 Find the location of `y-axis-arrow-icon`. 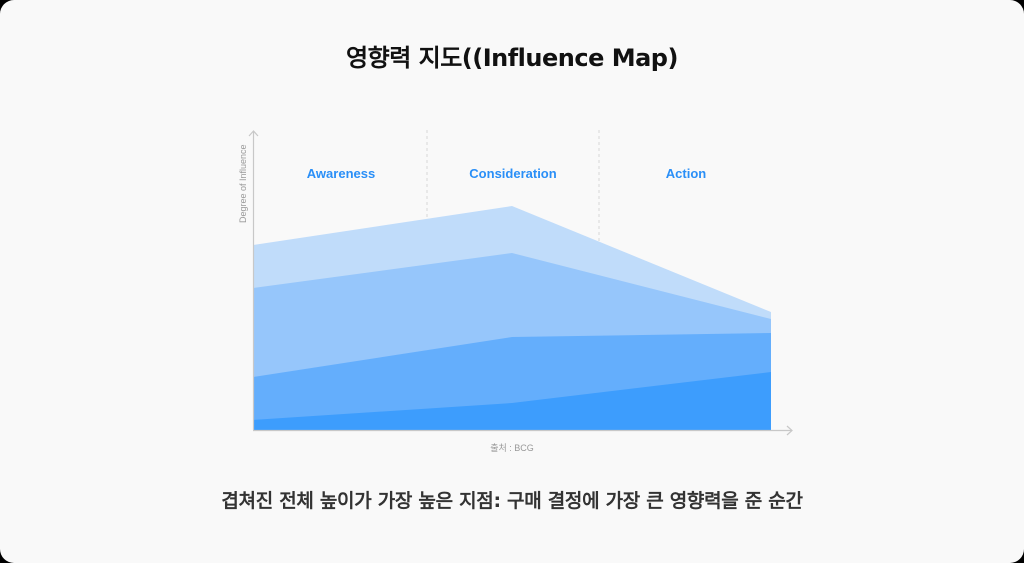

y-axis-arrow-icon is located at coordinates (253, 133).